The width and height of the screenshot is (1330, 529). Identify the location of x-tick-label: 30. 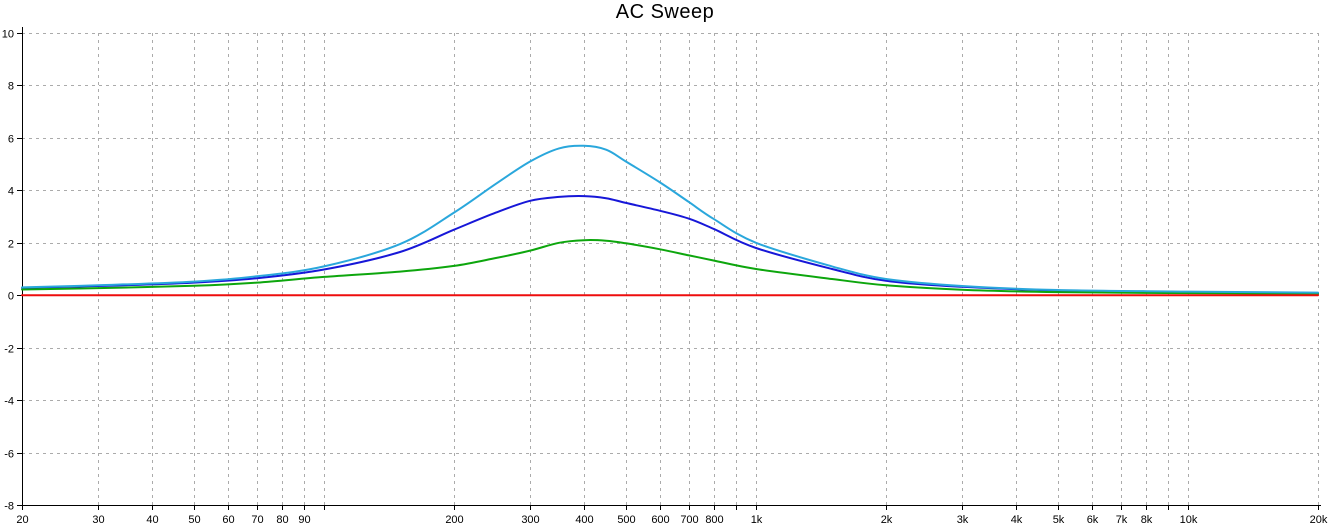
(98, 520).